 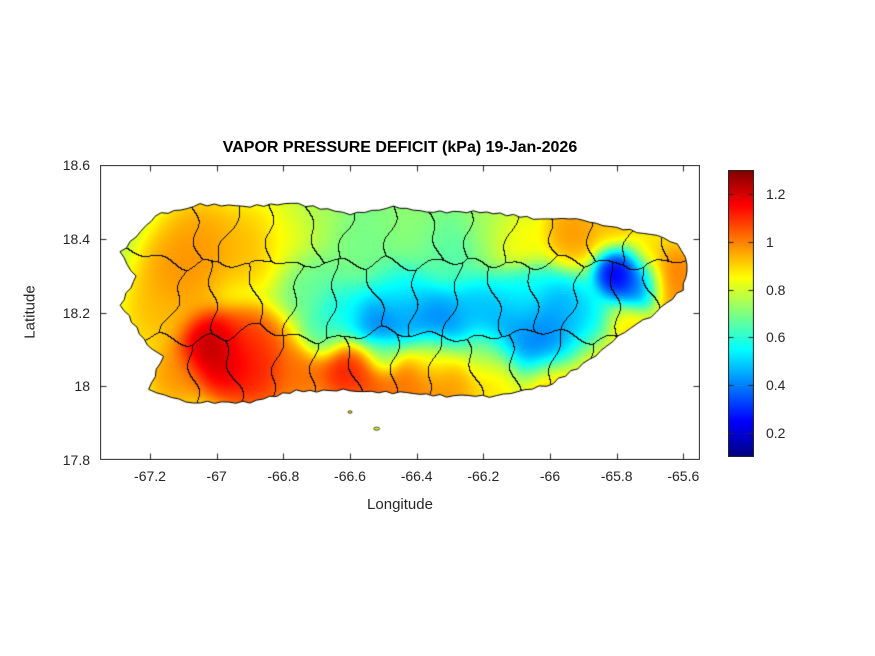 What do you see at coordinates (76, 460) in the screenshot?
I see `y-tick-label: 17.8` at bounding box center [76, 460].